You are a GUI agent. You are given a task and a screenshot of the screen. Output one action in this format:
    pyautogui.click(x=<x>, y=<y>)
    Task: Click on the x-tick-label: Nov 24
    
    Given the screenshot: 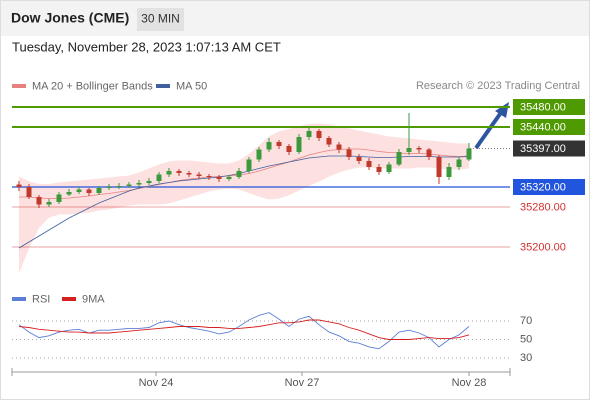 What is the action you would take?
    pyautogui.click(x=156, y=383)
    